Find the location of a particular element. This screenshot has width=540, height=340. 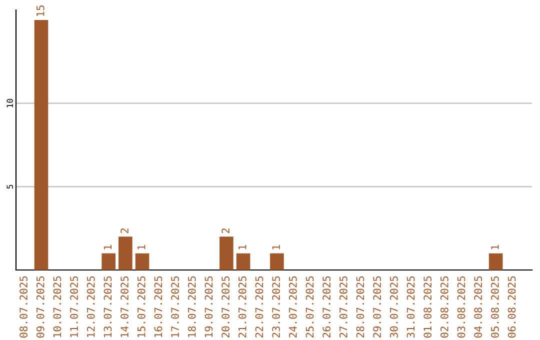

x-tick-label: 30.07.2025 is located at coordinates (394, 307).